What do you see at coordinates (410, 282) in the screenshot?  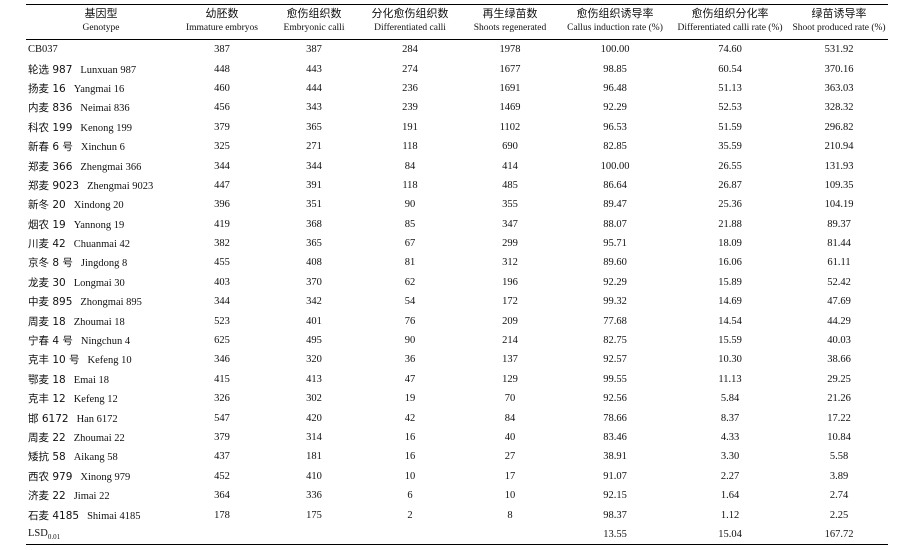 I see `value-cell: 62` at bounding box center [410, 282].